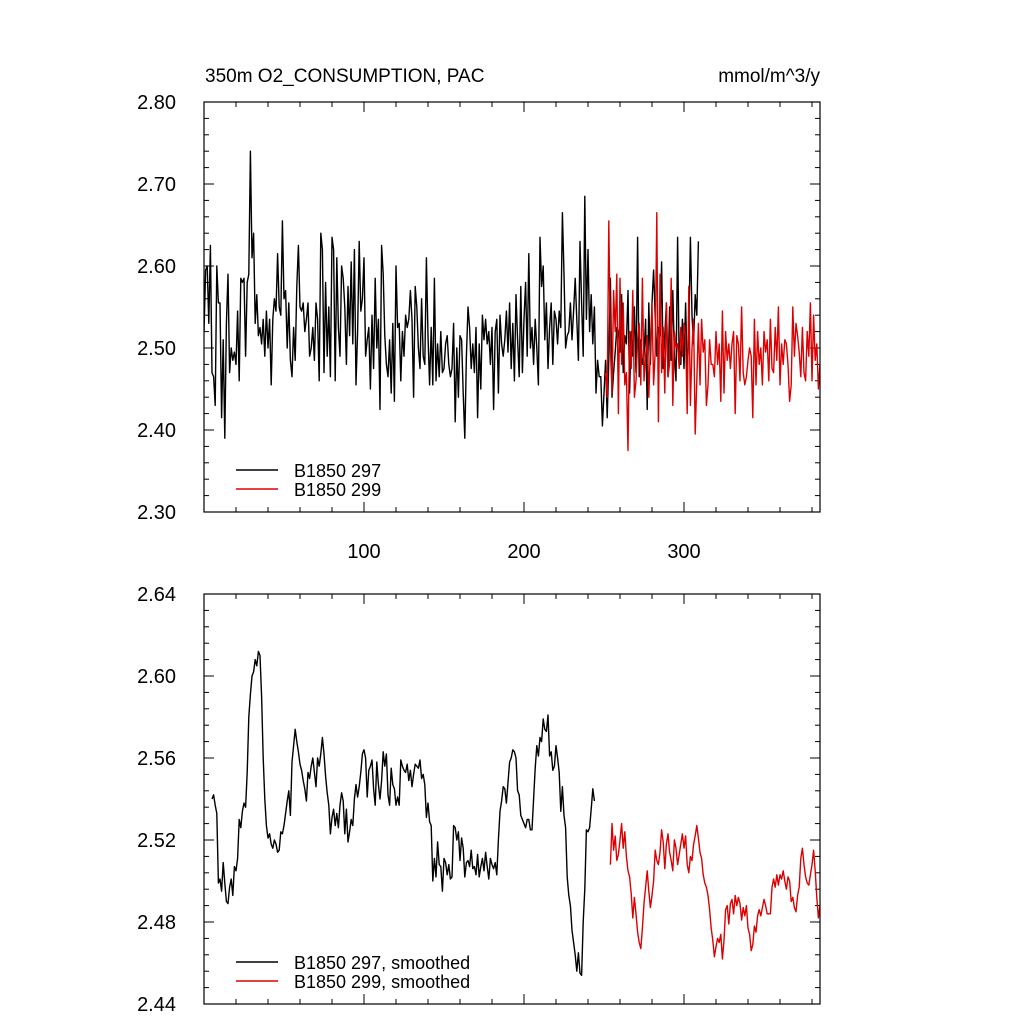 This screenshot has width=1024, height=1024. I want to click on legend-label: B1850 299, so click(337, 490).